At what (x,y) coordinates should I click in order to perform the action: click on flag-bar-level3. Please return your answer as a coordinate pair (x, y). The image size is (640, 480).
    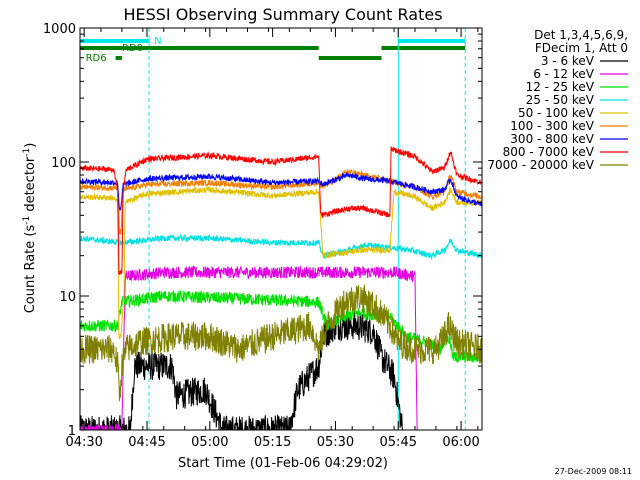
    Looking at the image, I should click on (350, 58).